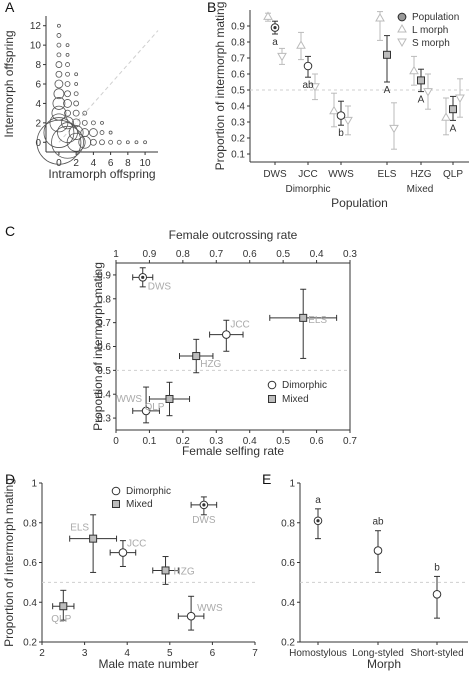  Describe the element at coordinates (307, 189) in the screenshot. I see `panel-b-group-label: Dimorphic` at that location.